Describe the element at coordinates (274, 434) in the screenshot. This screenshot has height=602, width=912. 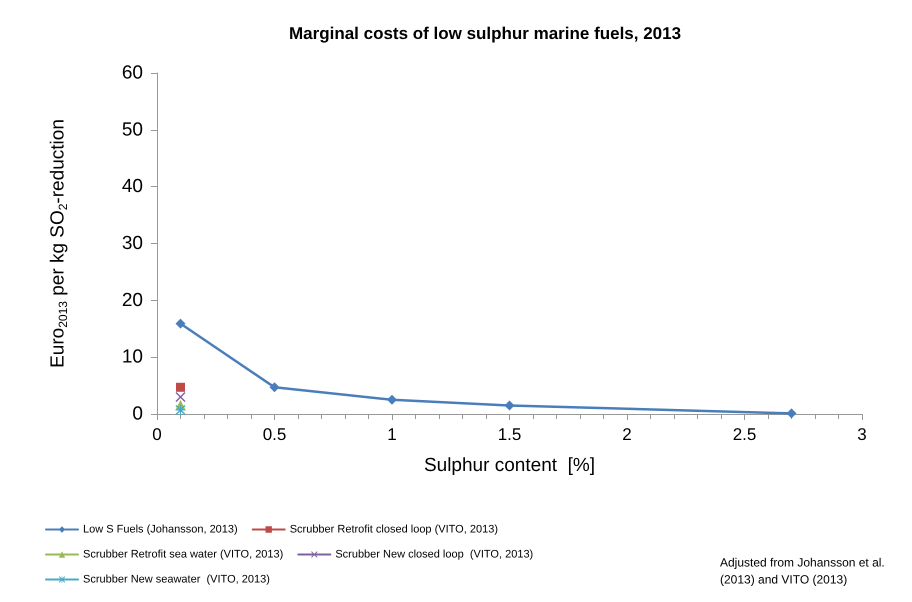
I see `x-tick-label: 0.5` at that location.